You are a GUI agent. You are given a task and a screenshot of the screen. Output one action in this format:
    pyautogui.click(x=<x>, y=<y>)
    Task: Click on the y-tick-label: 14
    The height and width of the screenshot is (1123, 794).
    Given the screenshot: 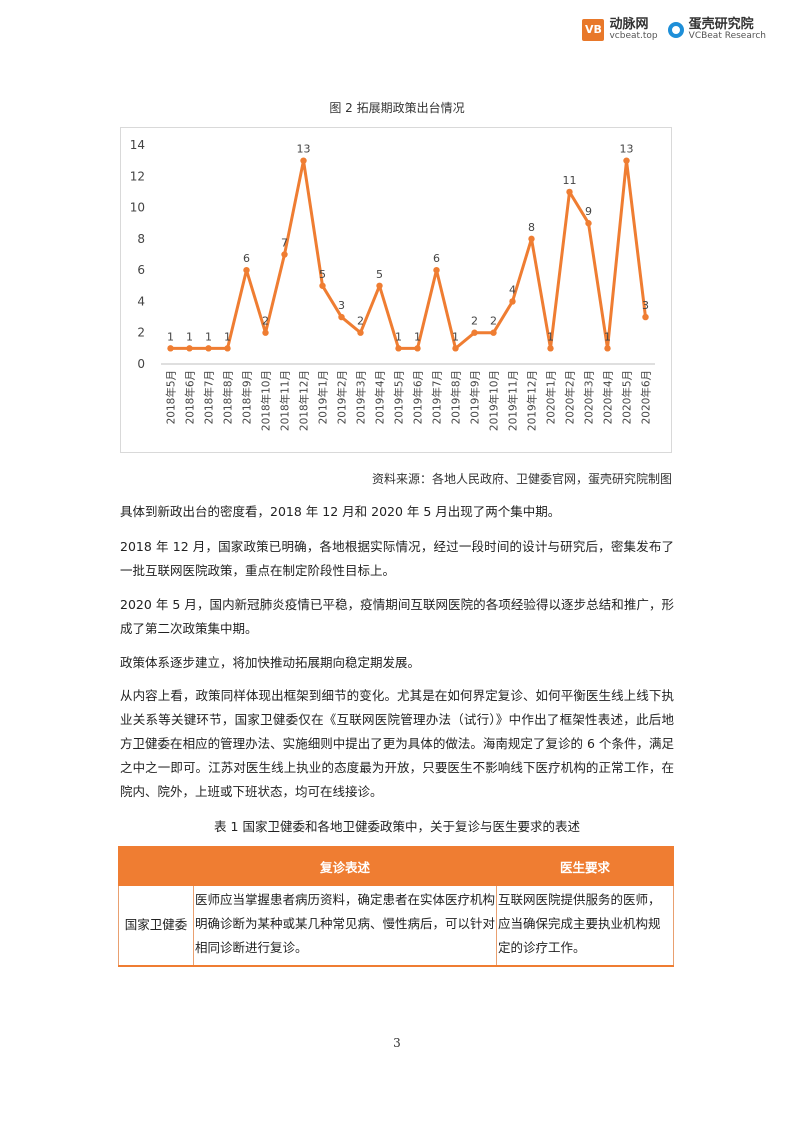 What is the action you would take?
    pyautogui.click(x=137, y=145)
    